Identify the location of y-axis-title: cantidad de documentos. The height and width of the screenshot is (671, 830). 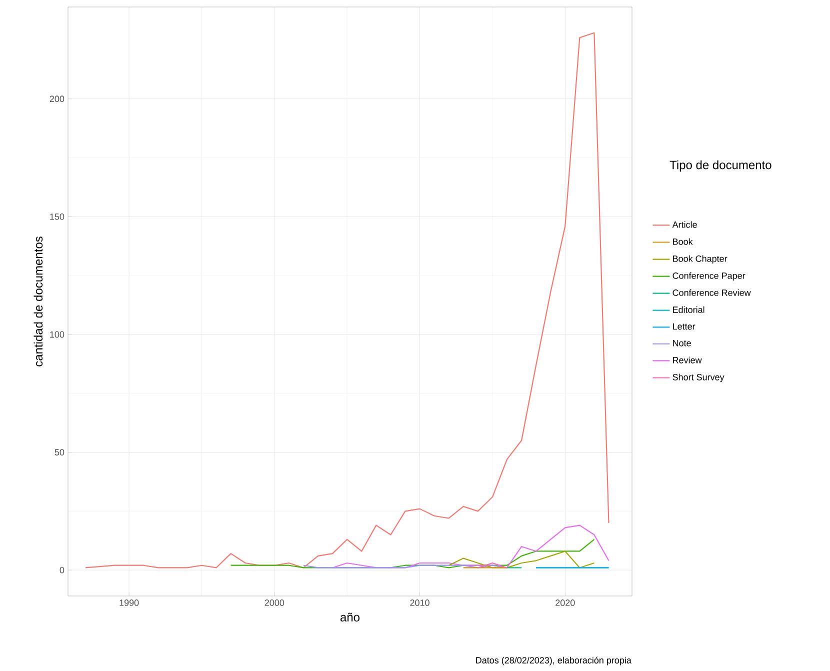
(38, 301).